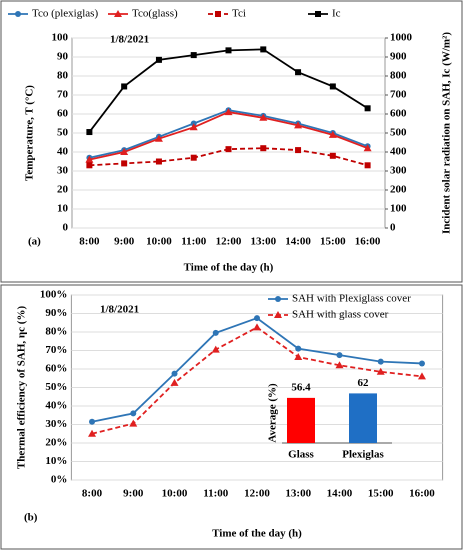 This screenshot has height=550, width=463. Describe the element at coordinates (398, 114) in the screenshot. I see `y2-tick-label: 600` at that location.